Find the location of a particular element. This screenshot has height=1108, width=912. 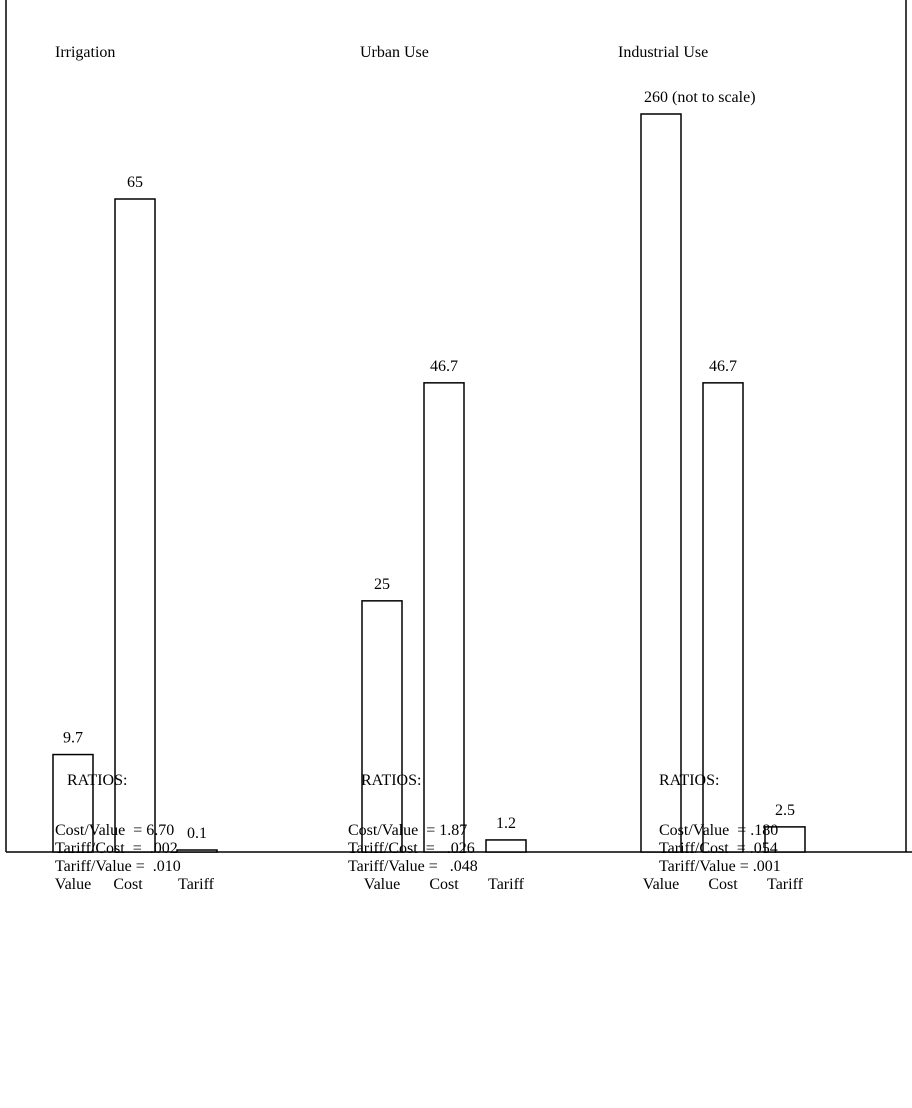

ratio-row: Tariff/Cost = .002 is located at coordinates (116, 848).